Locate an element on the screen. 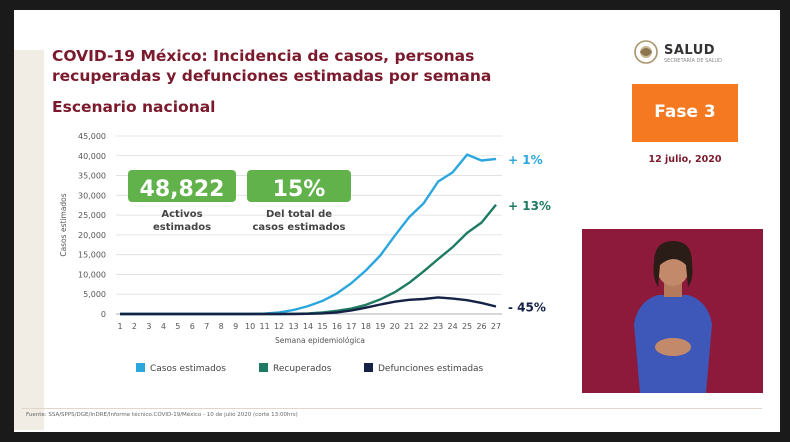  end-change-label-3: - 45% is located at coordinates (527, 307).